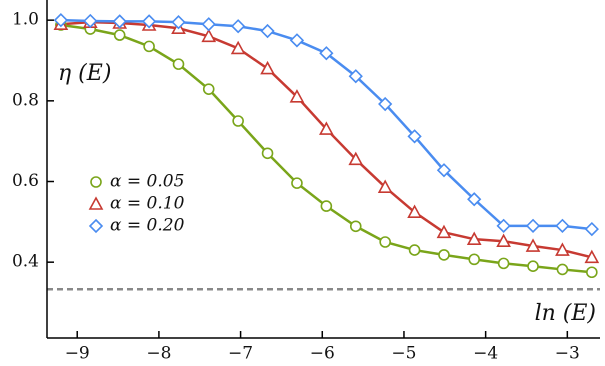  I want to click on x-tick-label: −7, so click(240, 354).